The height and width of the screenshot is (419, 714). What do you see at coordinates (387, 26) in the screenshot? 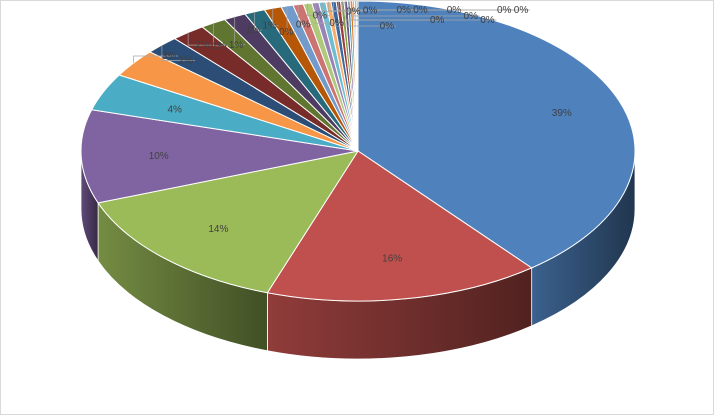
I see `data-label-19: 0%` at bounding box center [387, 26].